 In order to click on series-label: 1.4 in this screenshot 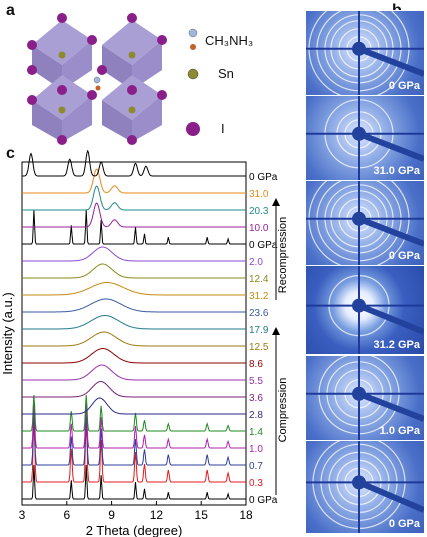, I will do `click(256, 432)`.